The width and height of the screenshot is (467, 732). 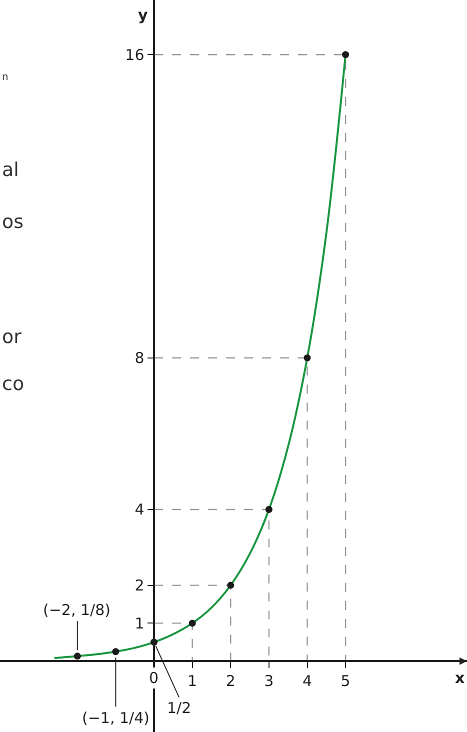 What do you see at coordinates (116, 718) in the screenshot?
I see `annotation: (−1, 1/4)` at bounding box center [116, 718].